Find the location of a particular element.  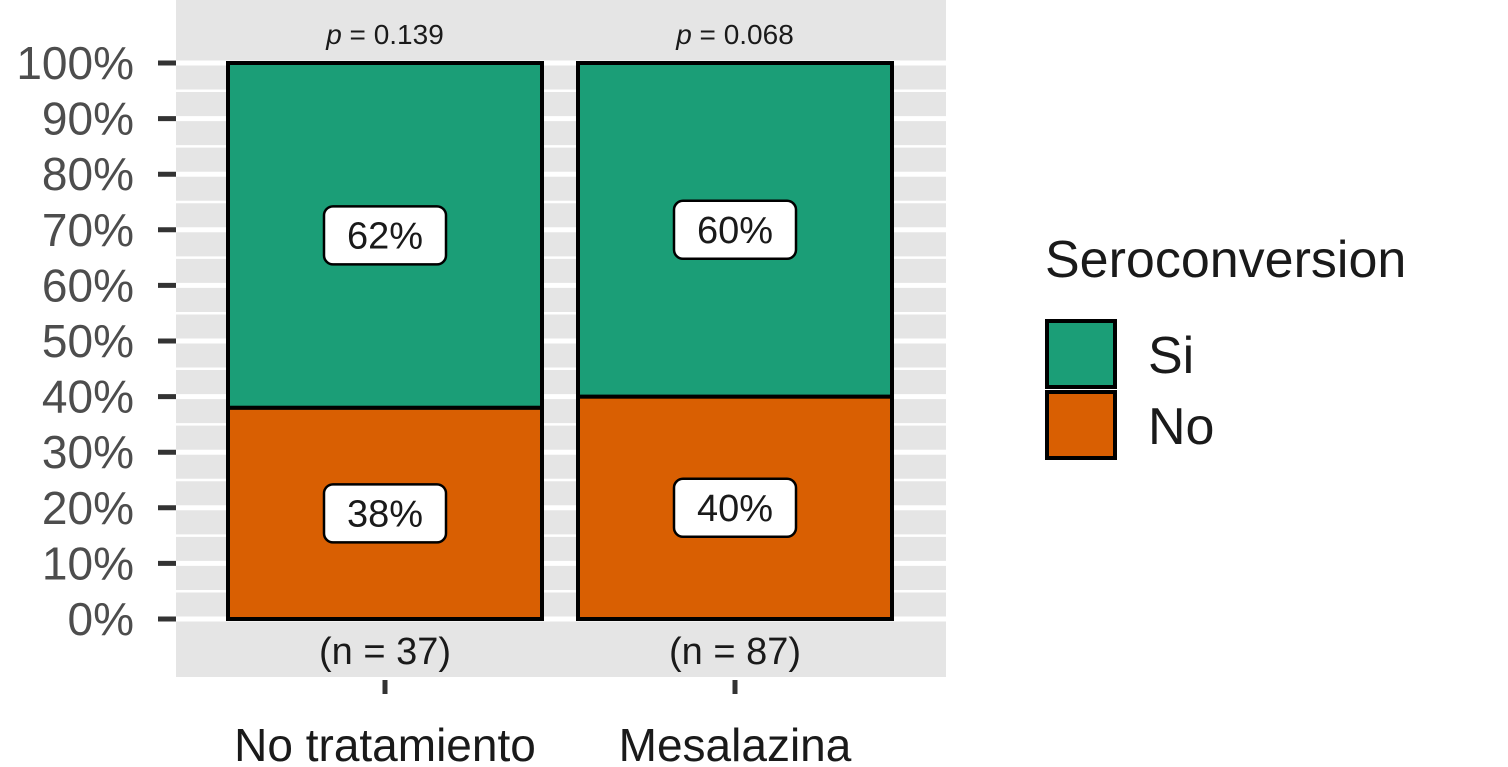

data-label: 62% is located at coordinates (385, 236).